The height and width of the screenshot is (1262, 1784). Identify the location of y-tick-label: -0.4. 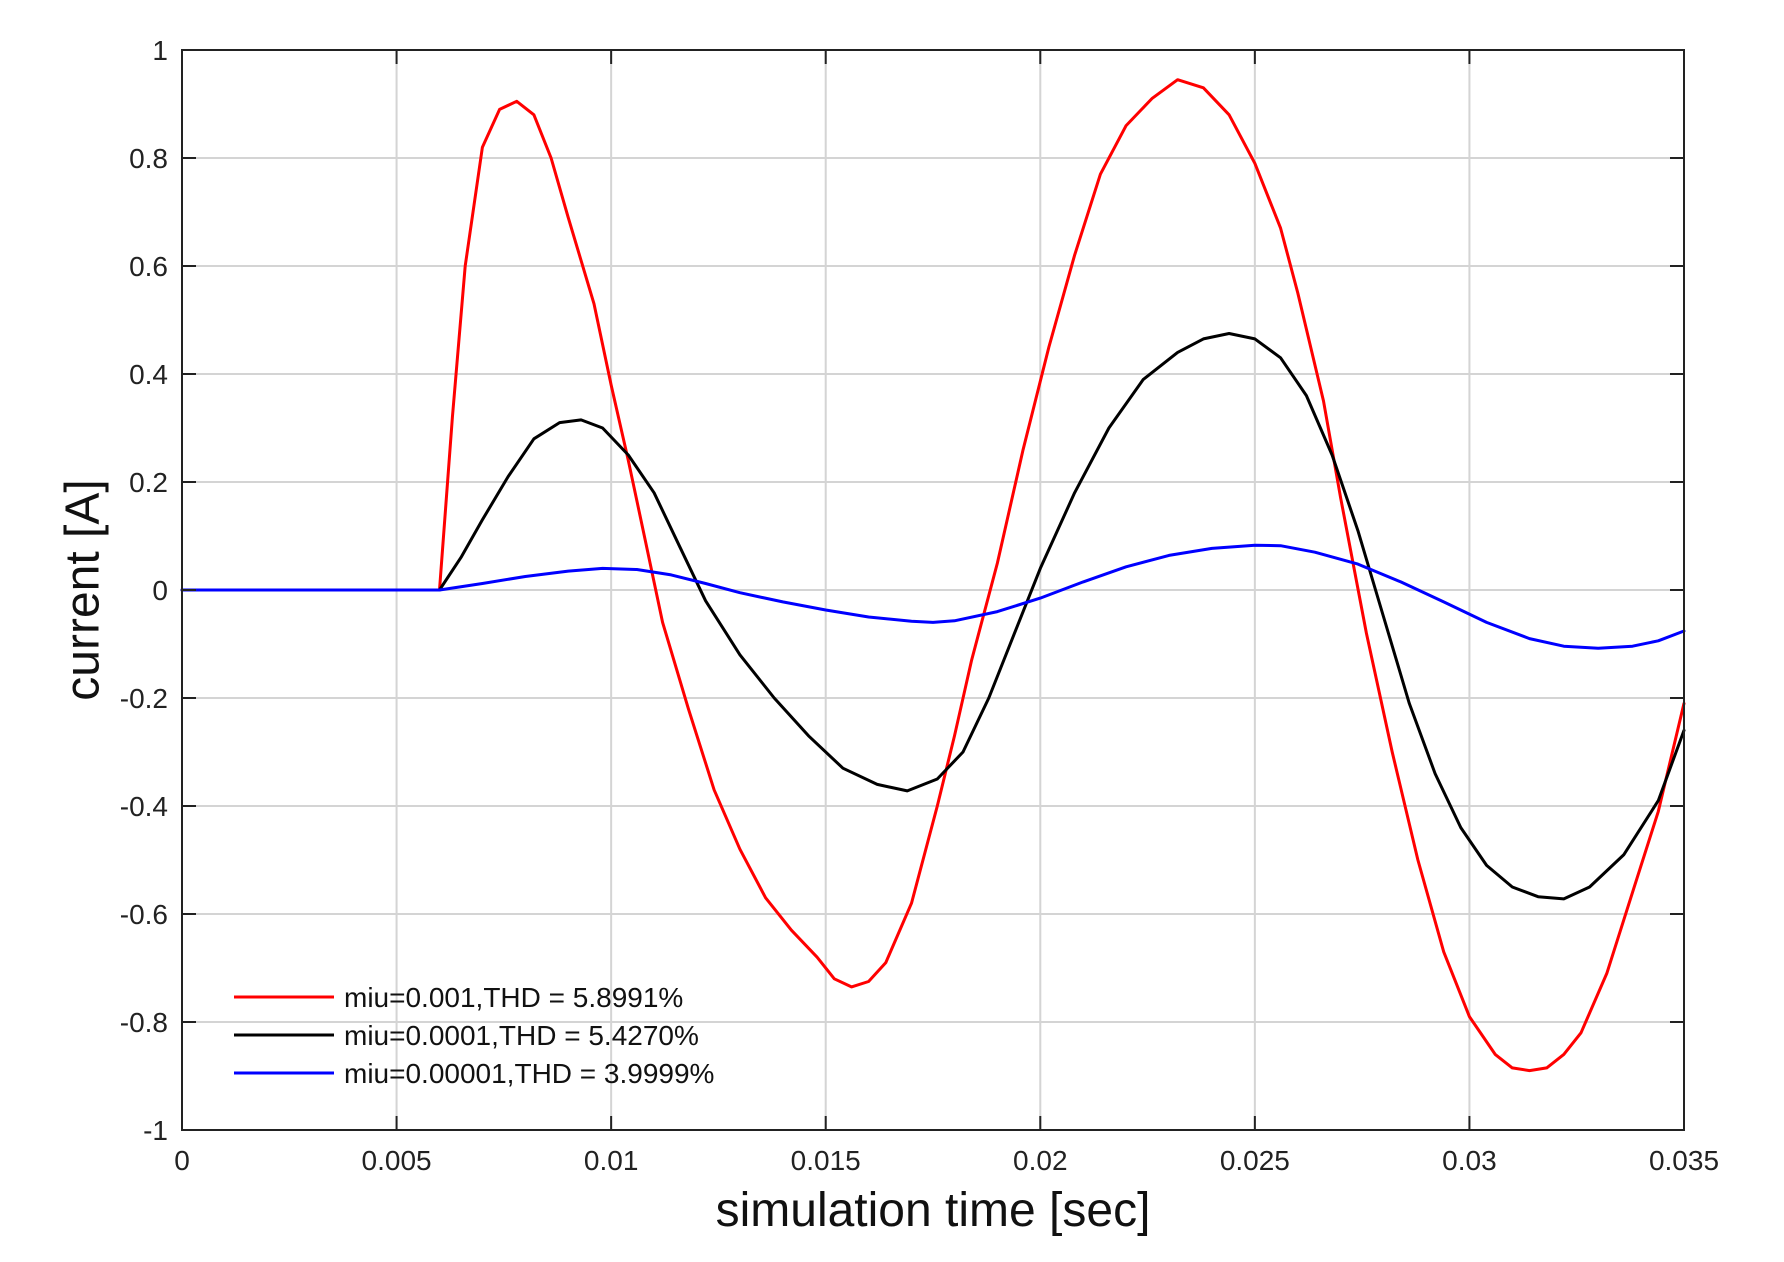
(144, 806).